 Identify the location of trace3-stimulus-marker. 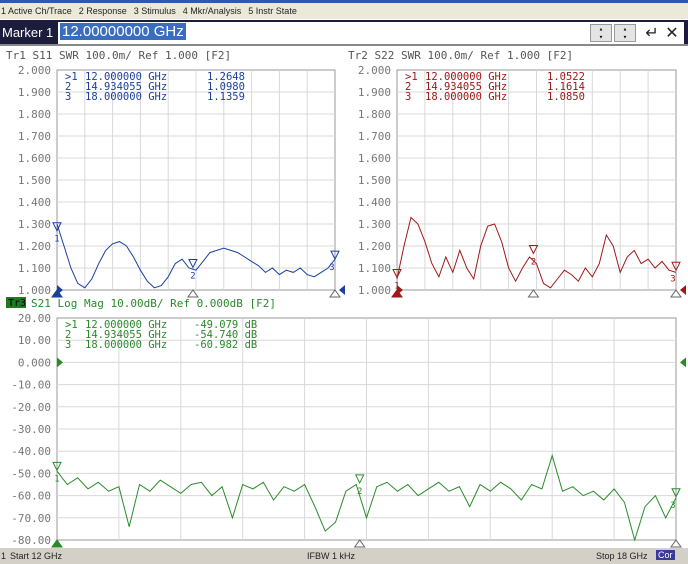
(57, 543).